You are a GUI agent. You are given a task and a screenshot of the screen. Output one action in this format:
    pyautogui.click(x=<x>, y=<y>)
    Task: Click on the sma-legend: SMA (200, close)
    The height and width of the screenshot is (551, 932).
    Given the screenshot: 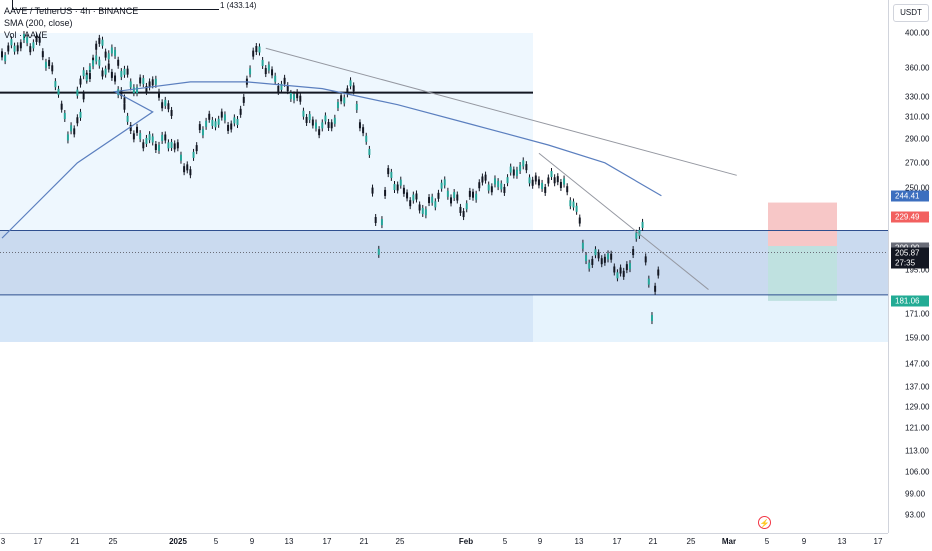 What is the action you would take?
    pyautogui.click(x=38, y=23)
    